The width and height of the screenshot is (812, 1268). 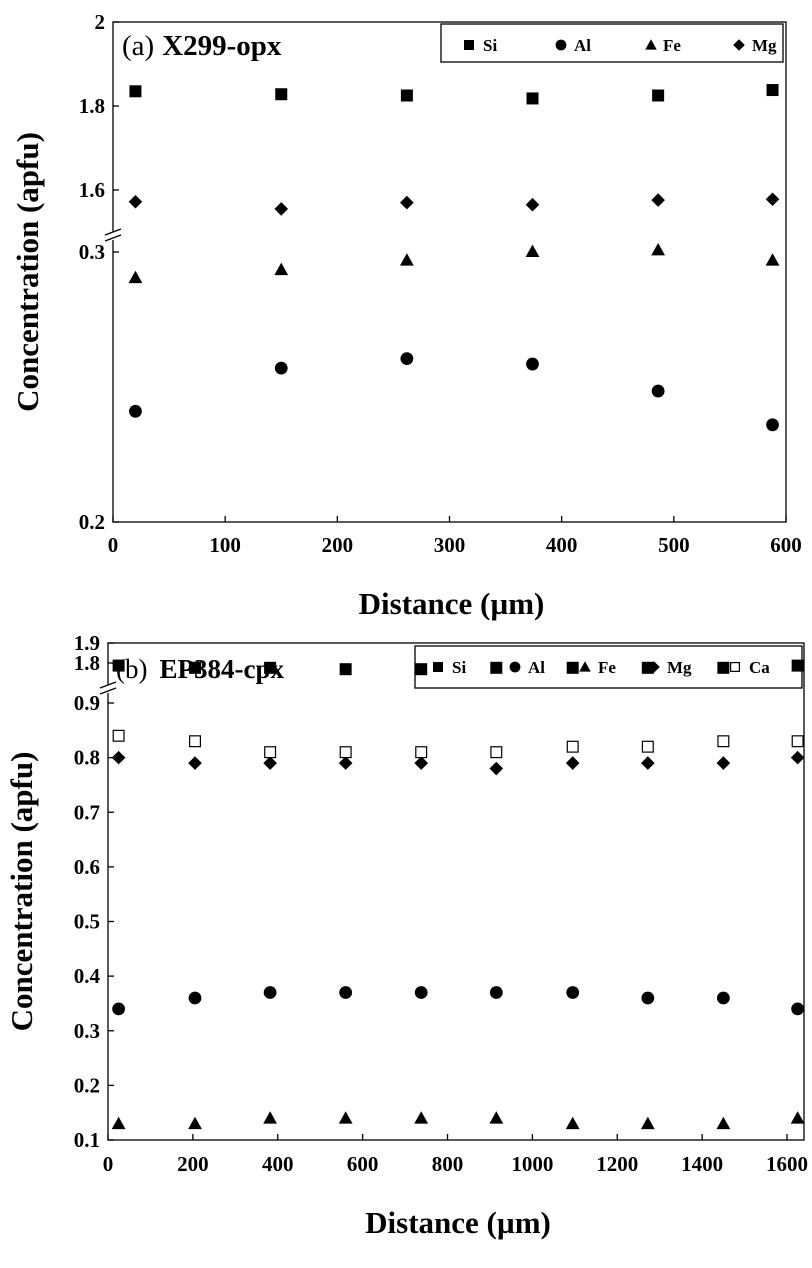 What do you see at coordinates (734, 666) in the screenshot?
I see `legend-marker-ca` at bounding box center [734, 666].